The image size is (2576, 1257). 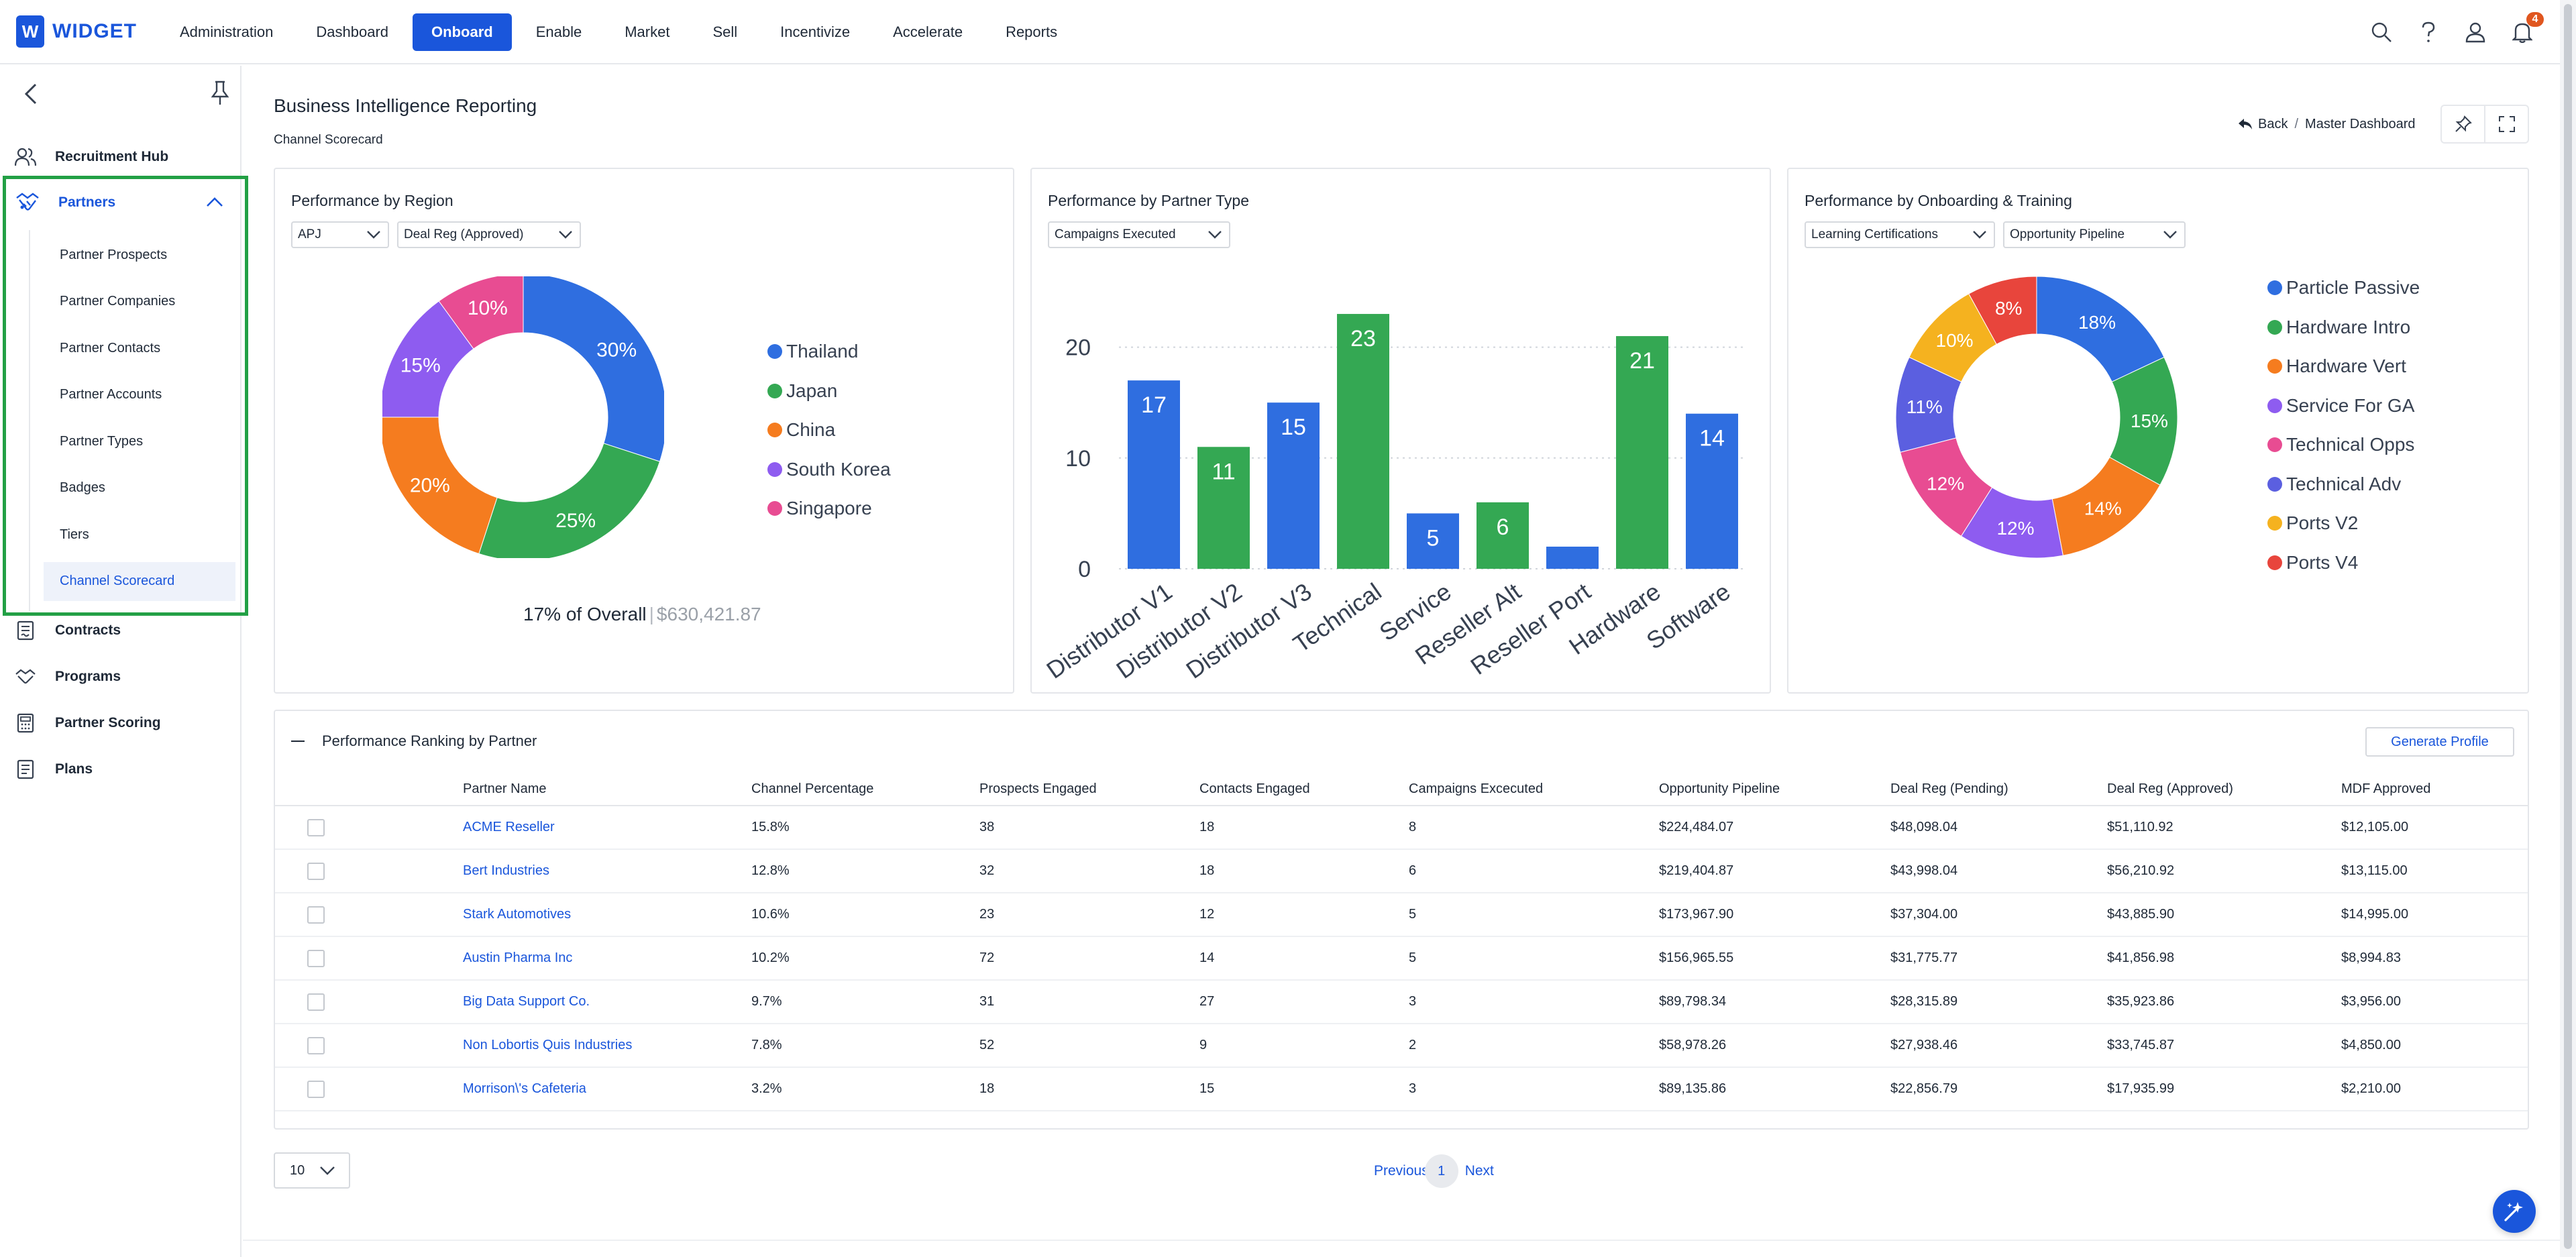 What do you see at coordinates (558, 32) in the screenshot?
I see `nav-enable: Enable` at bounding box center [558, 32].